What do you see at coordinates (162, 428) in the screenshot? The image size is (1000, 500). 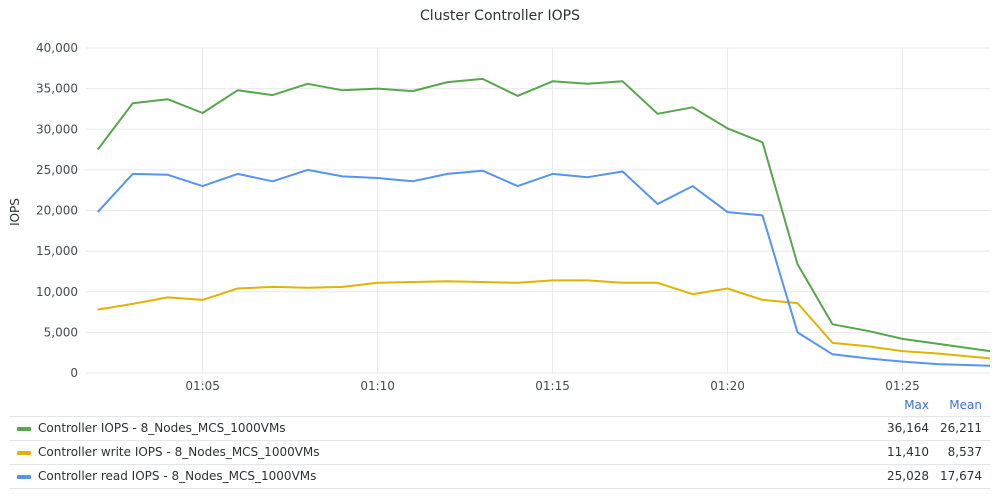 I see `legend-series-name: Controller IOPS - 8_Nodes_MCS_1000VMs` at bounding box center [162, 428].